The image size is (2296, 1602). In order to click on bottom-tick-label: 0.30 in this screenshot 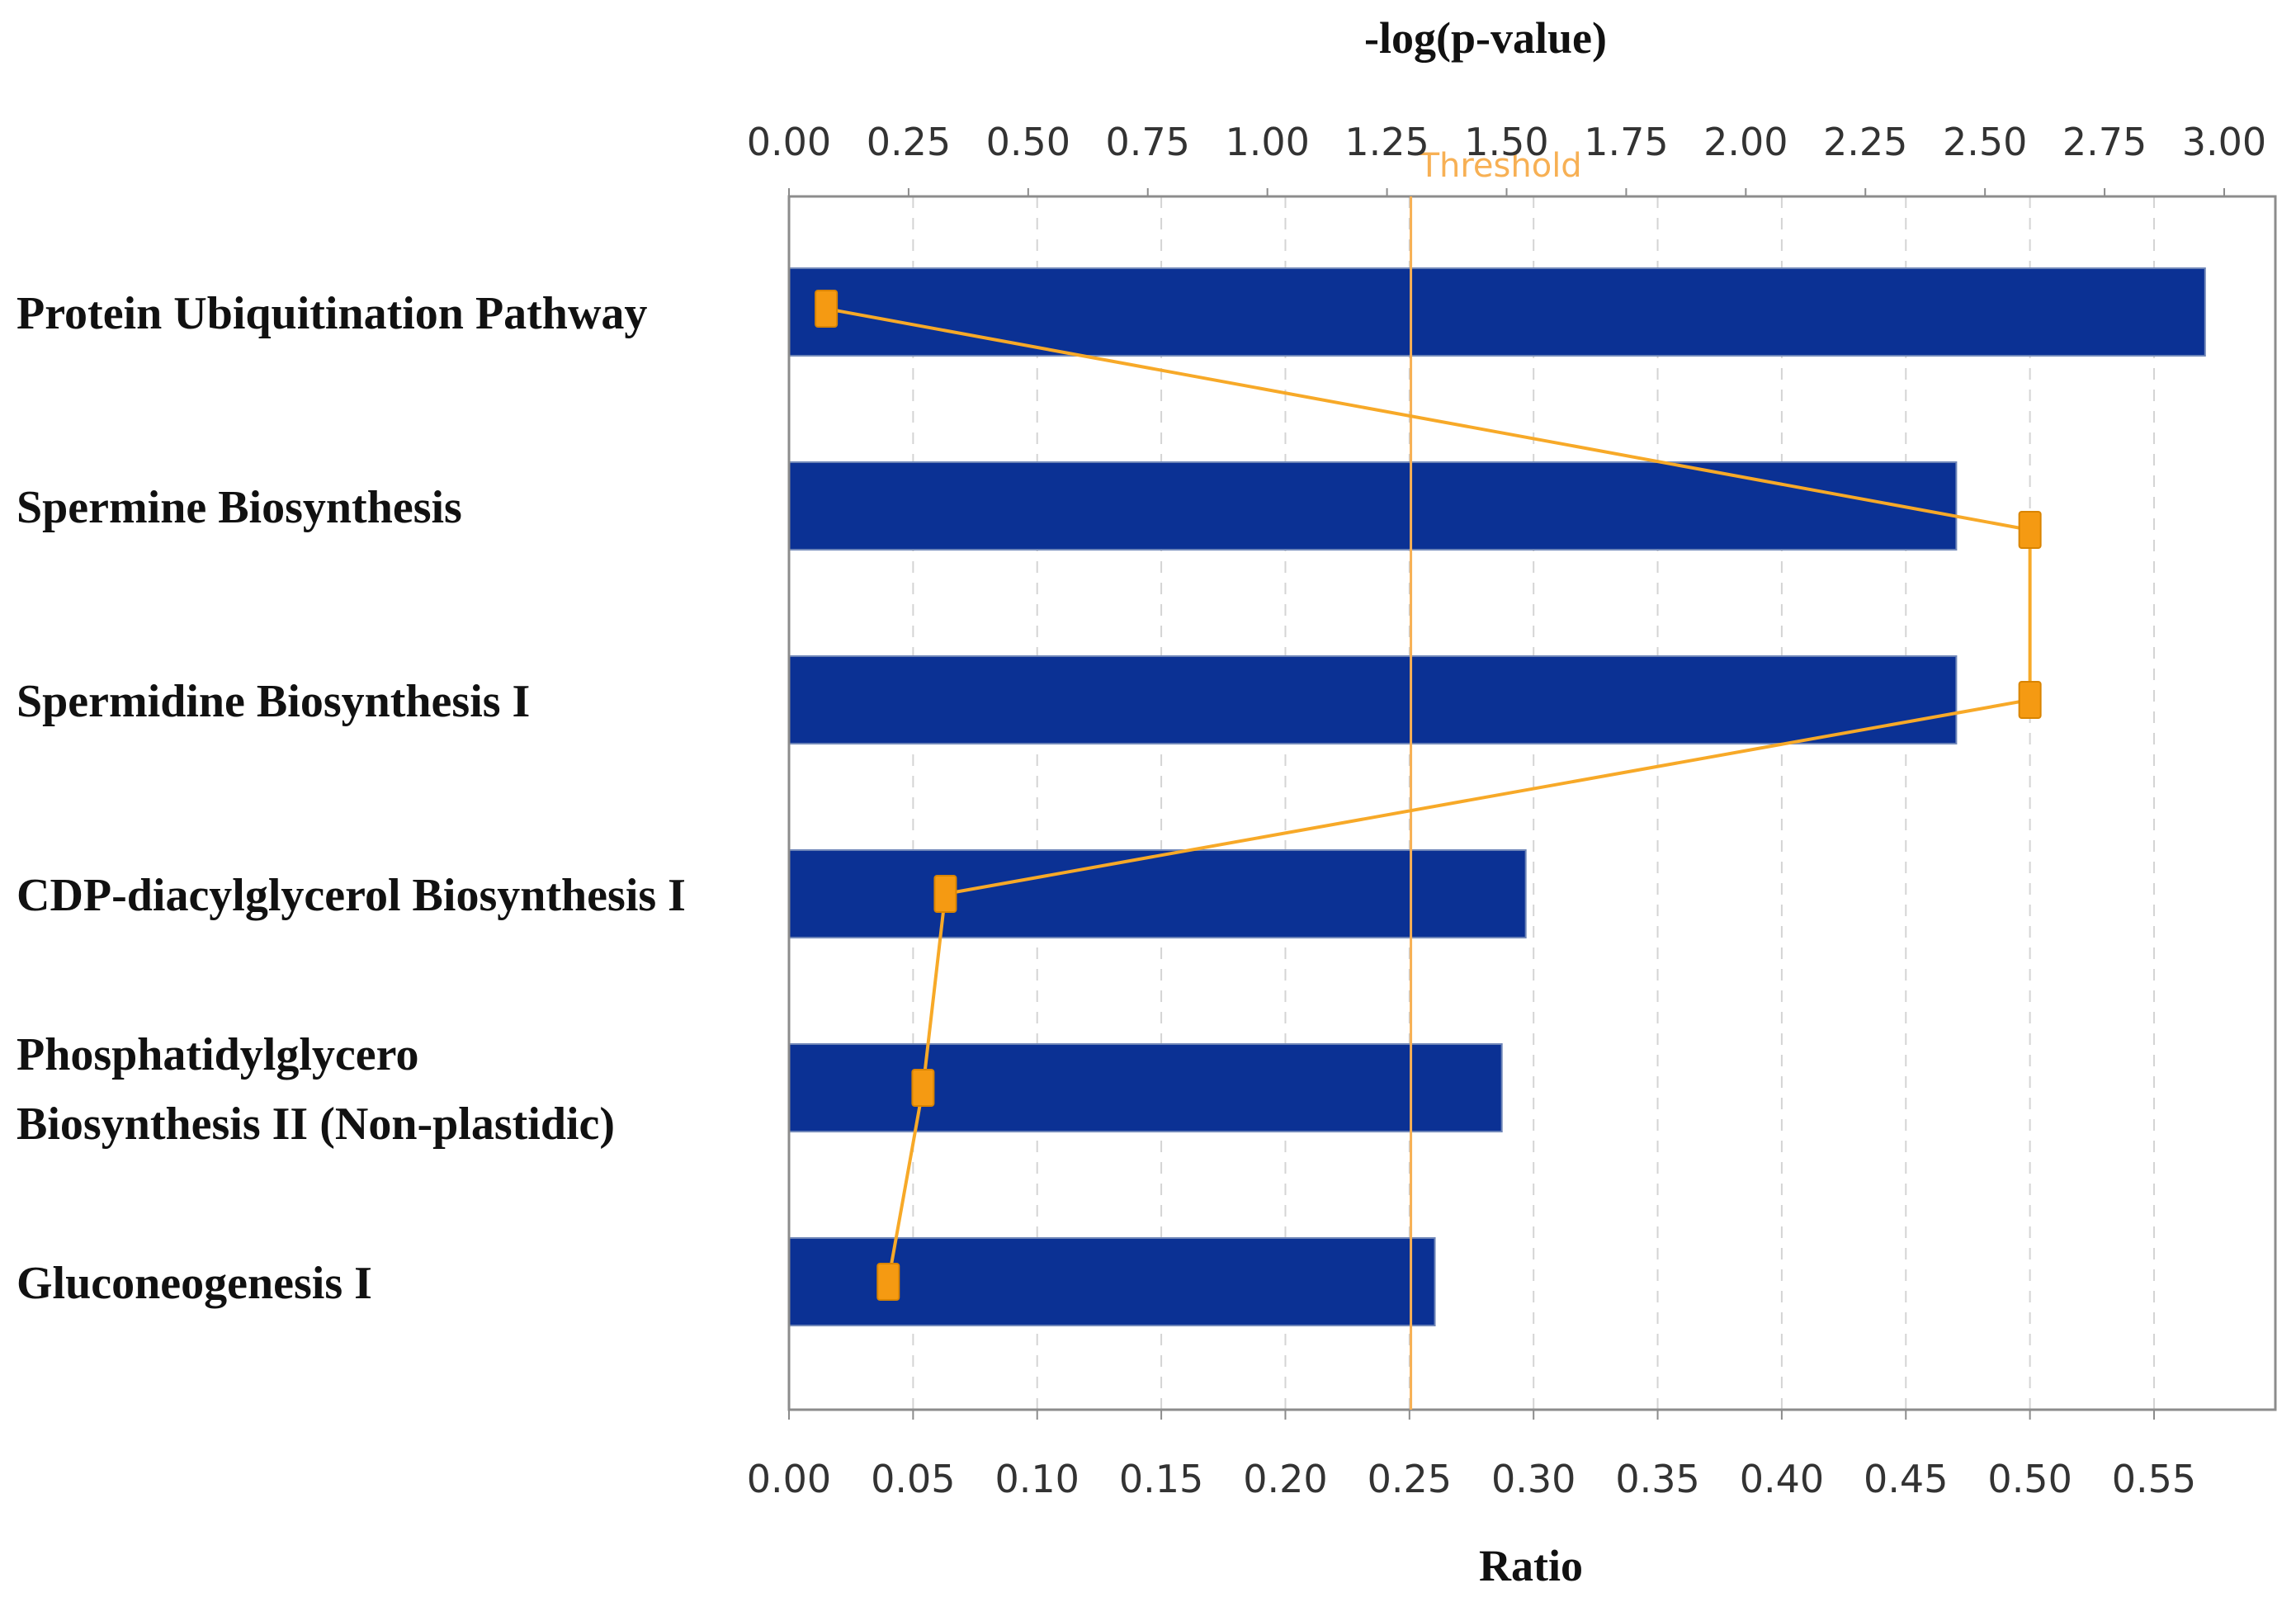, I will do `click(1534, 1479)`.